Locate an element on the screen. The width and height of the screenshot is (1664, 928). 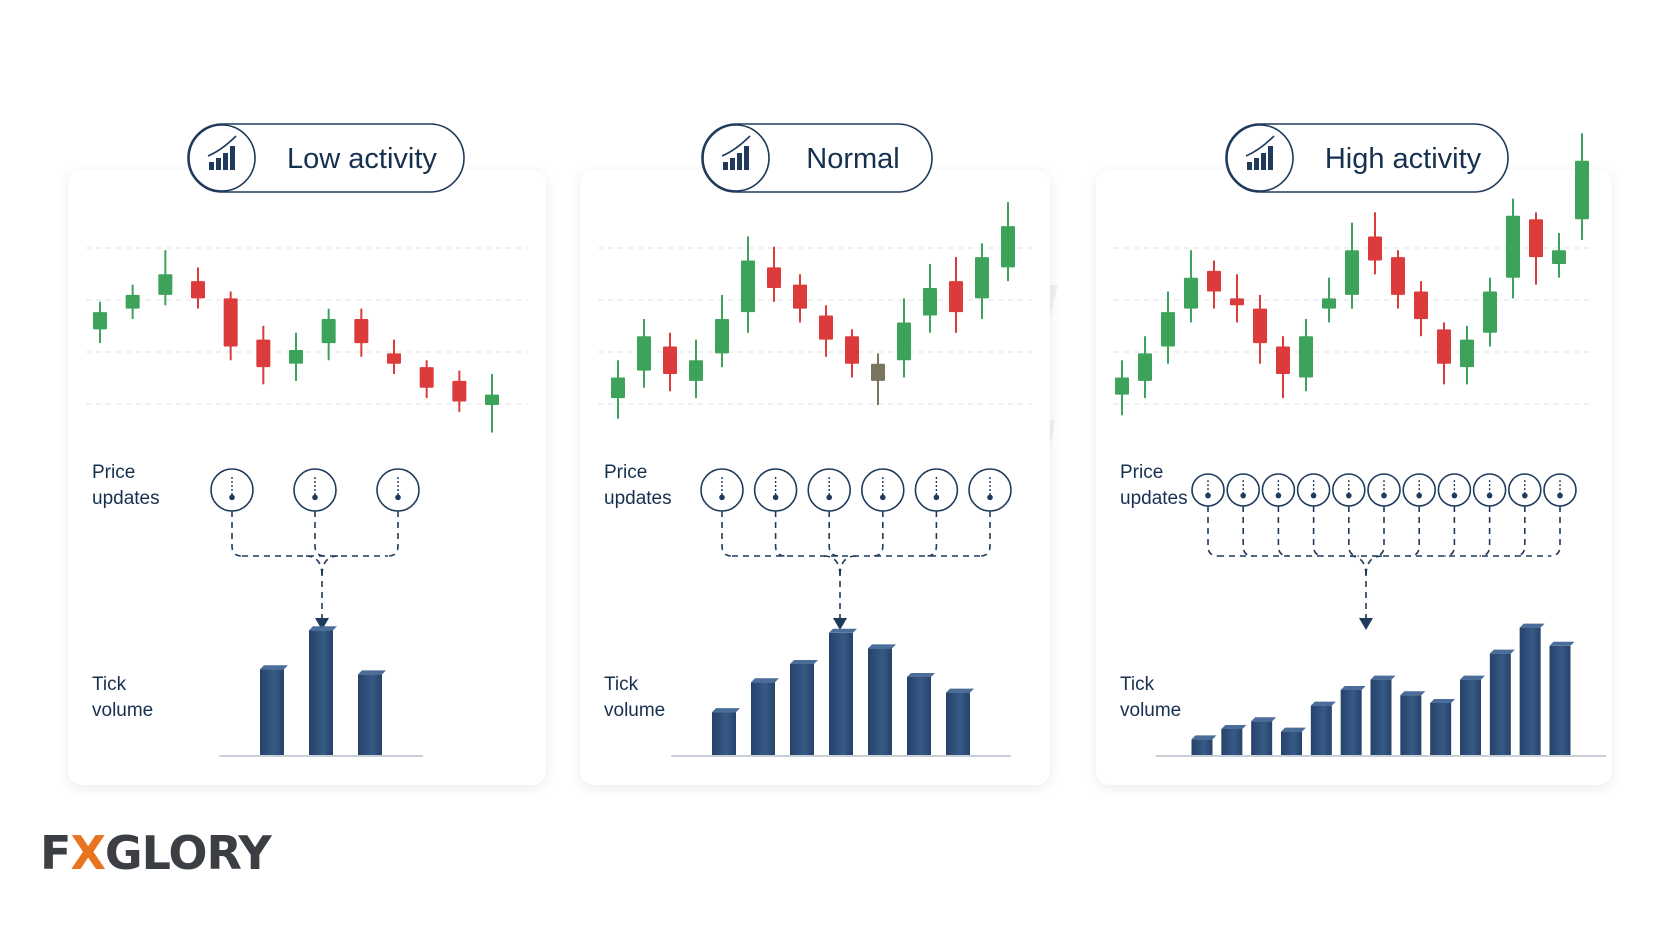
activity-title-pill: Normal is located at coordinates (817, 158).